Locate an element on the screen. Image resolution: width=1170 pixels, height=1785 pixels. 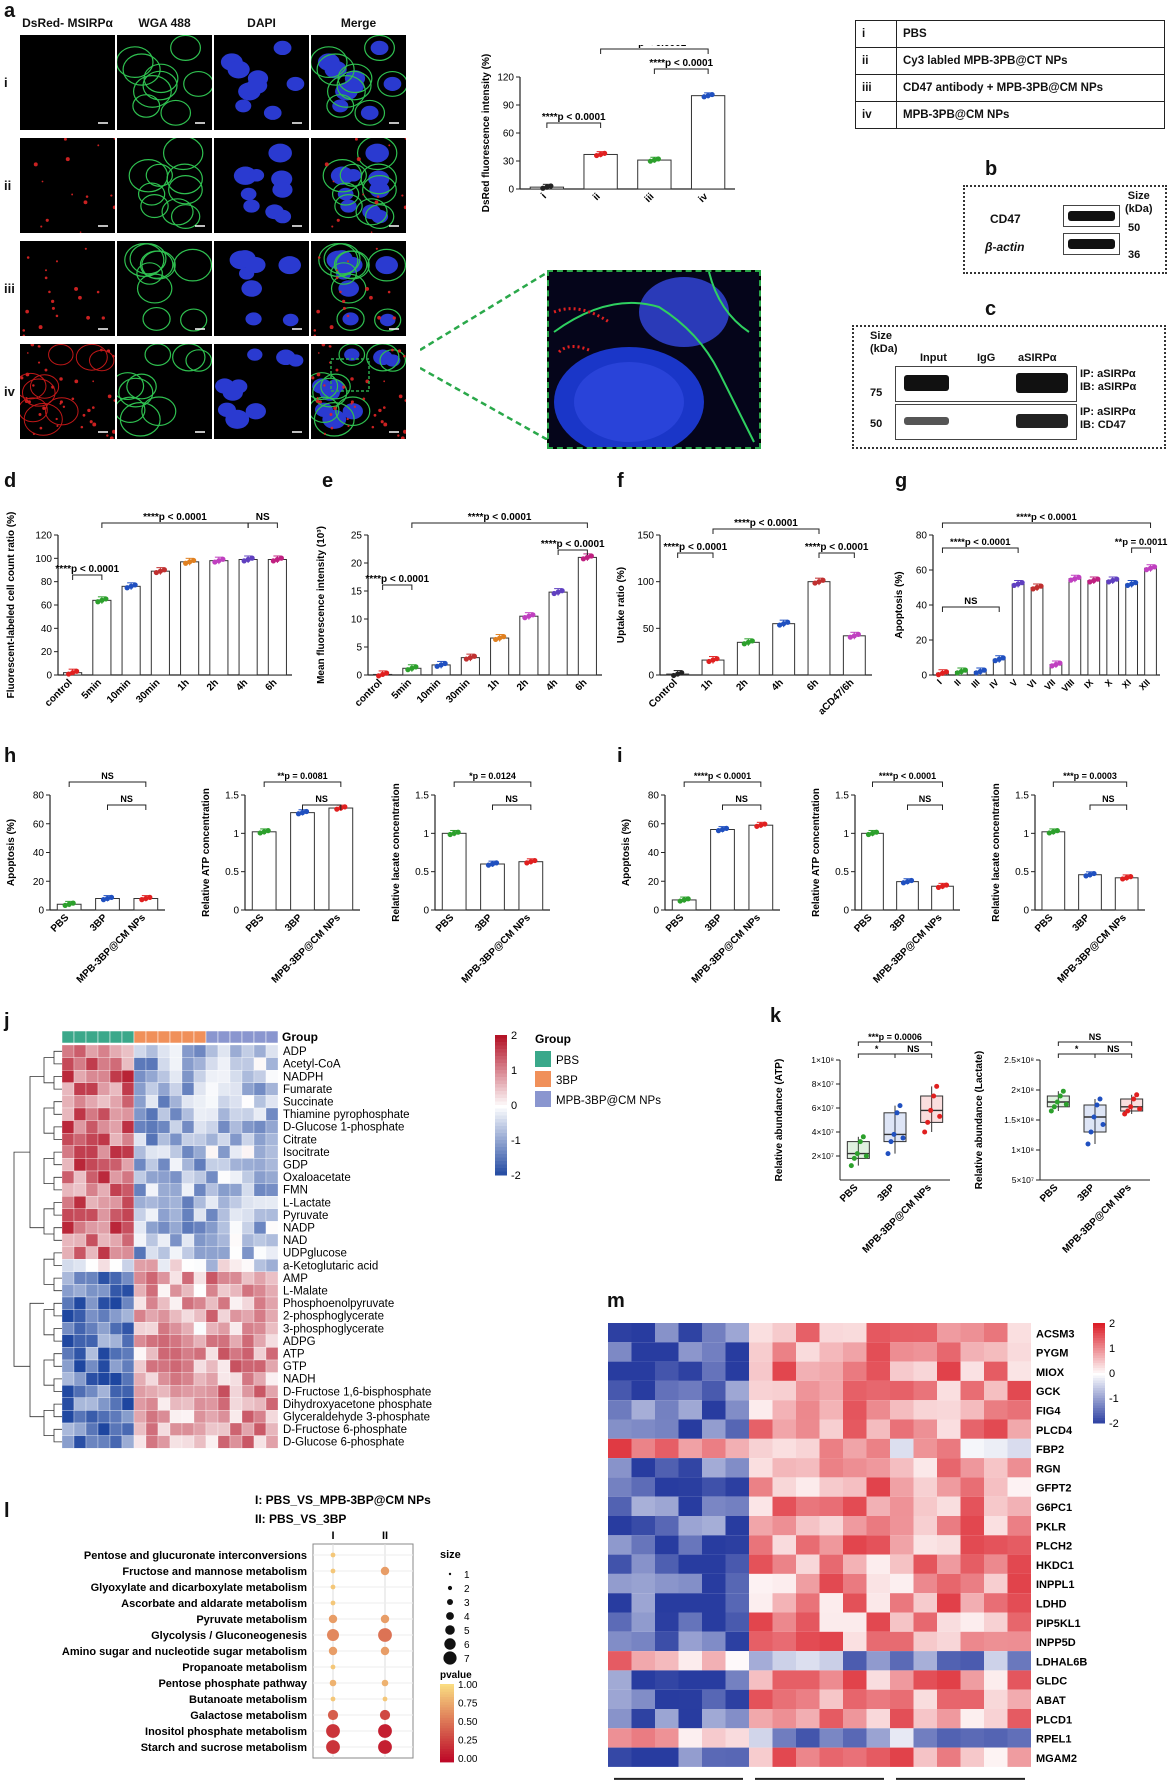
category-label: MPB-3BP@CM NPs is located at coordinates (898, 1219).